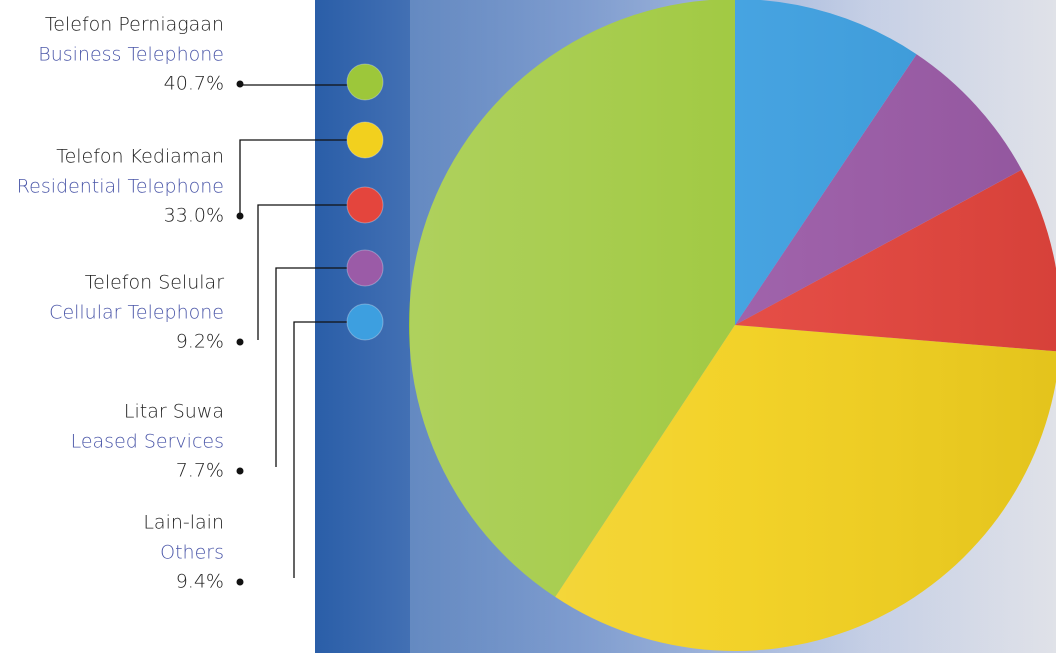 The width and height of the screenshot is (1056, 657). Describe the element at coordinates (294, 331) in the screenshot. I see `connectors` at that location.